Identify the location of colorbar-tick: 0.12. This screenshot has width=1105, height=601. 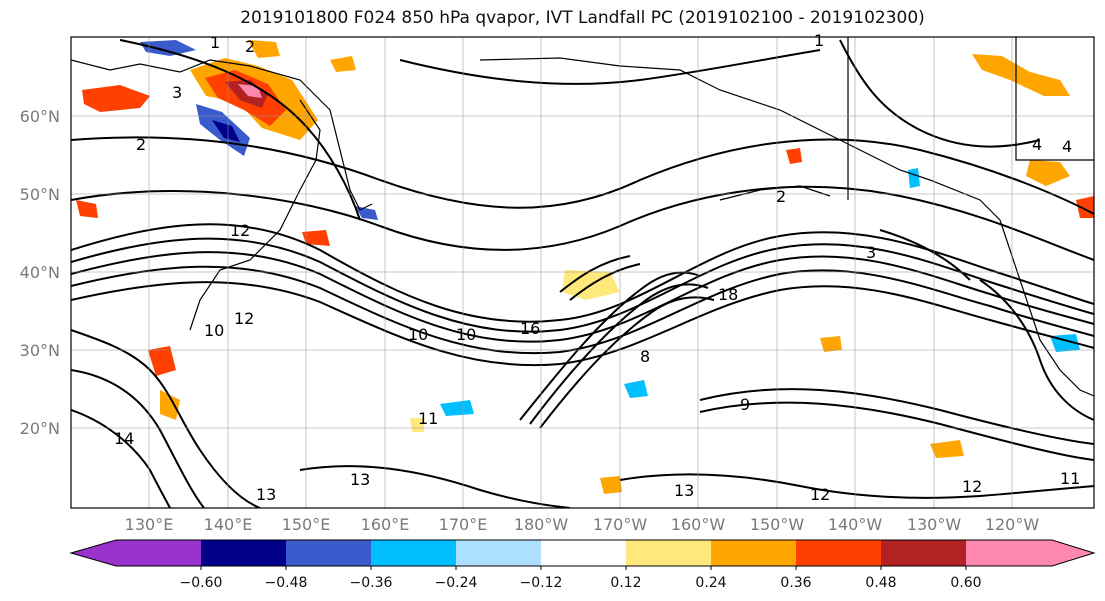
(625, 583).